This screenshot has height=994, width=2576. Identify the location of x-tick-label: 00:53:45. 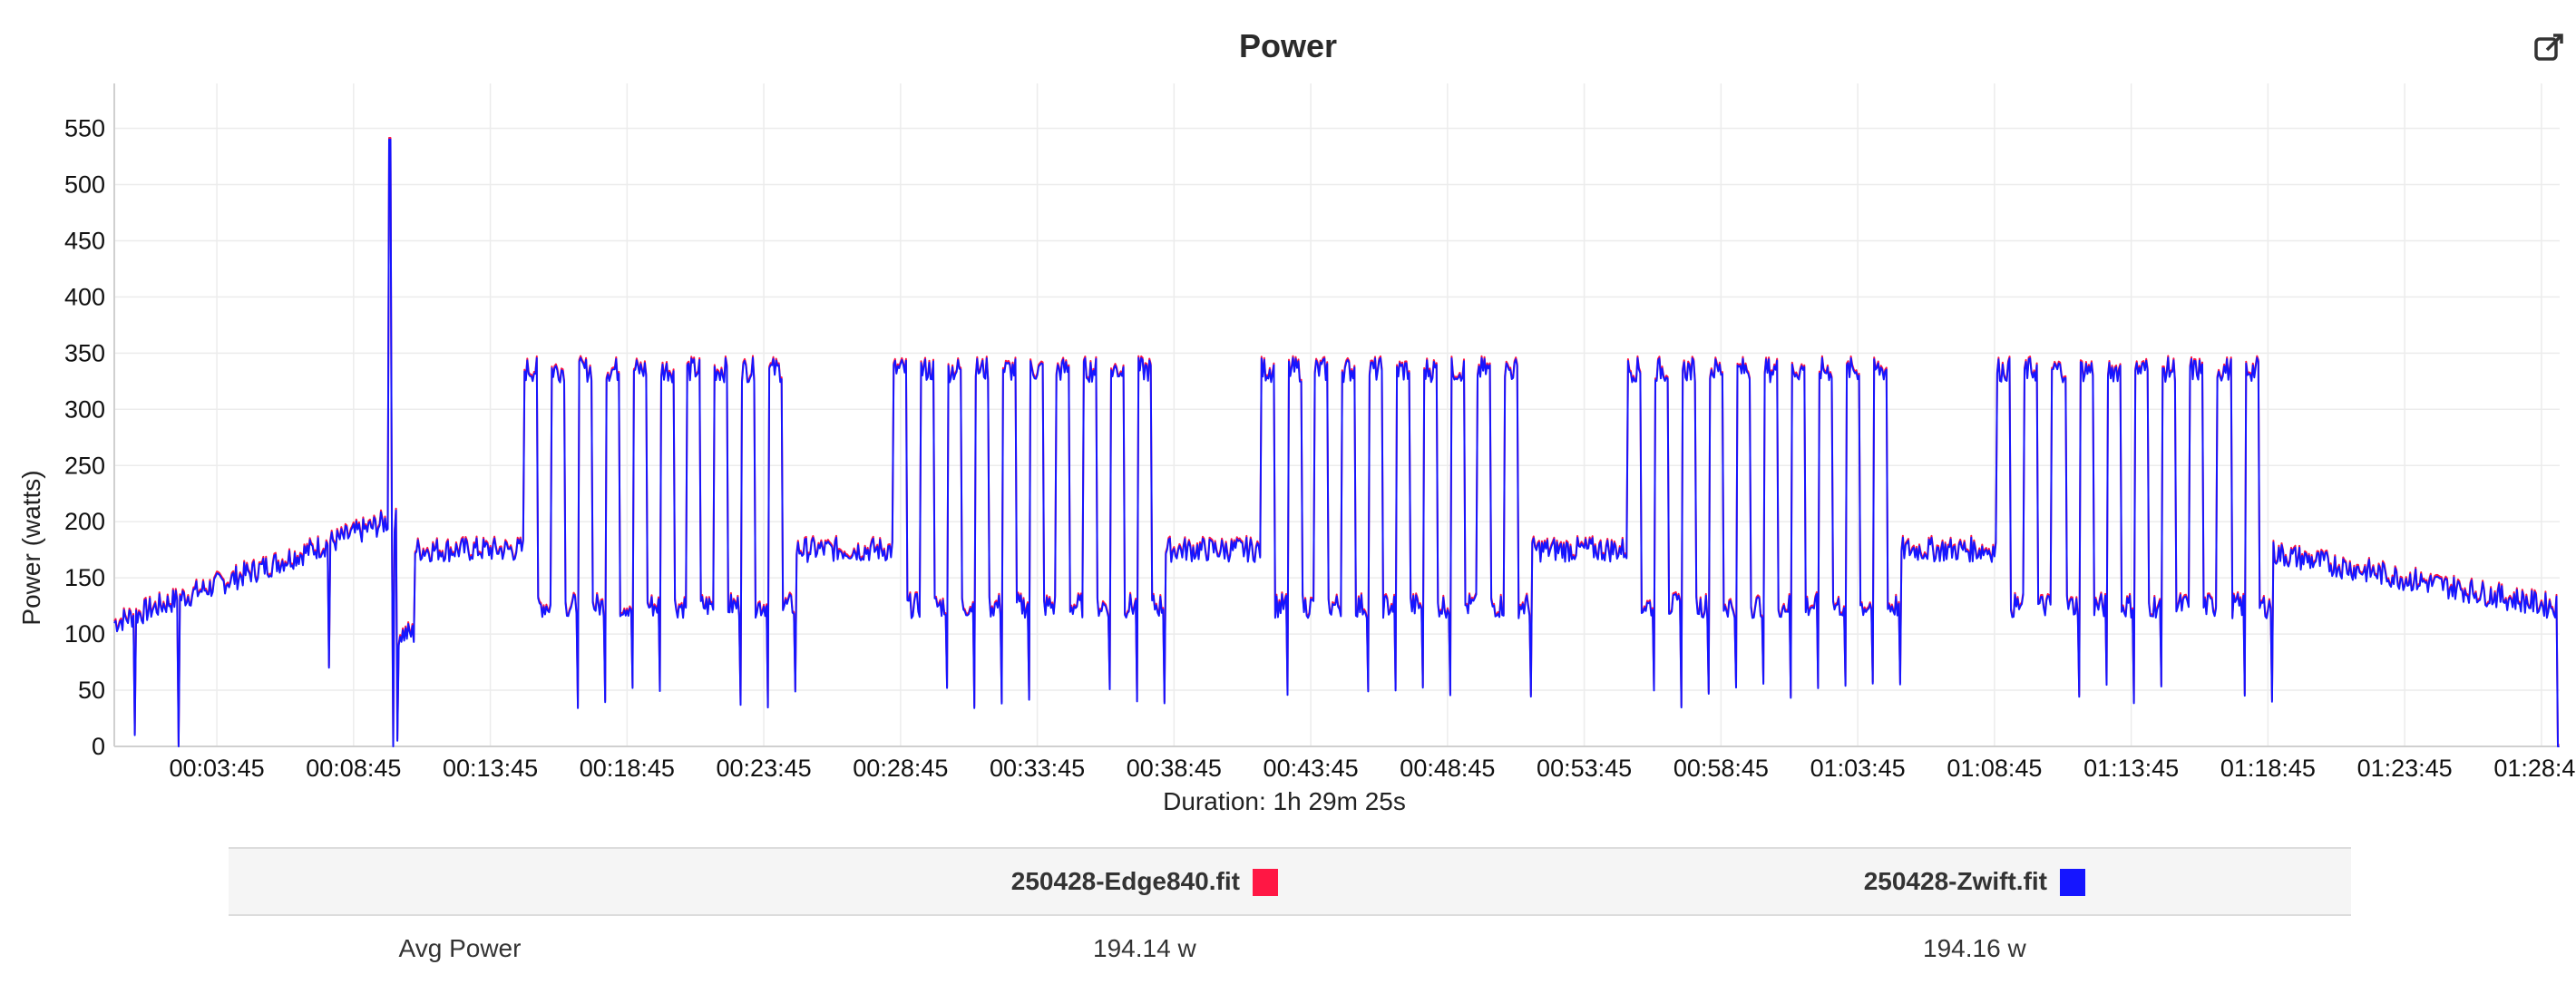
(1584, 768).